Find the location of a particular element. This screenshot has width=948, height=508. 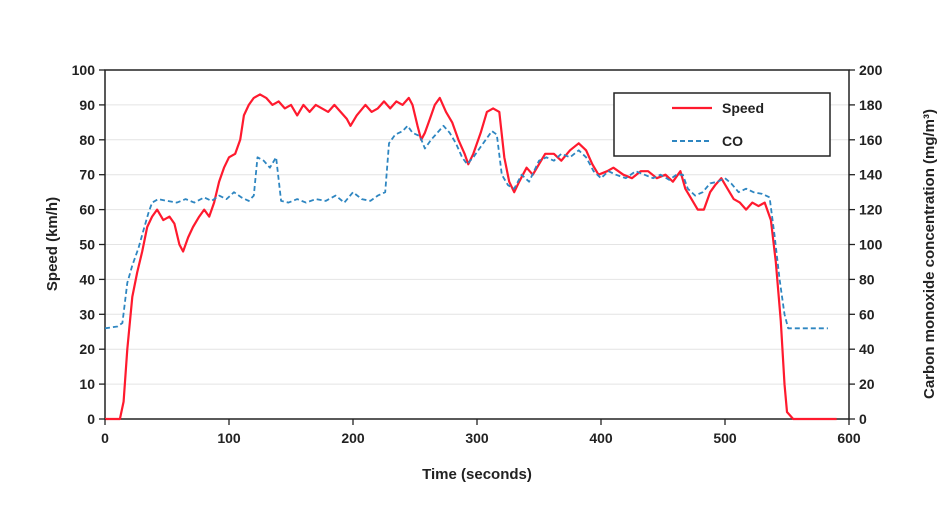

x-tick-label: 0 is located at coordinates (105, 438).